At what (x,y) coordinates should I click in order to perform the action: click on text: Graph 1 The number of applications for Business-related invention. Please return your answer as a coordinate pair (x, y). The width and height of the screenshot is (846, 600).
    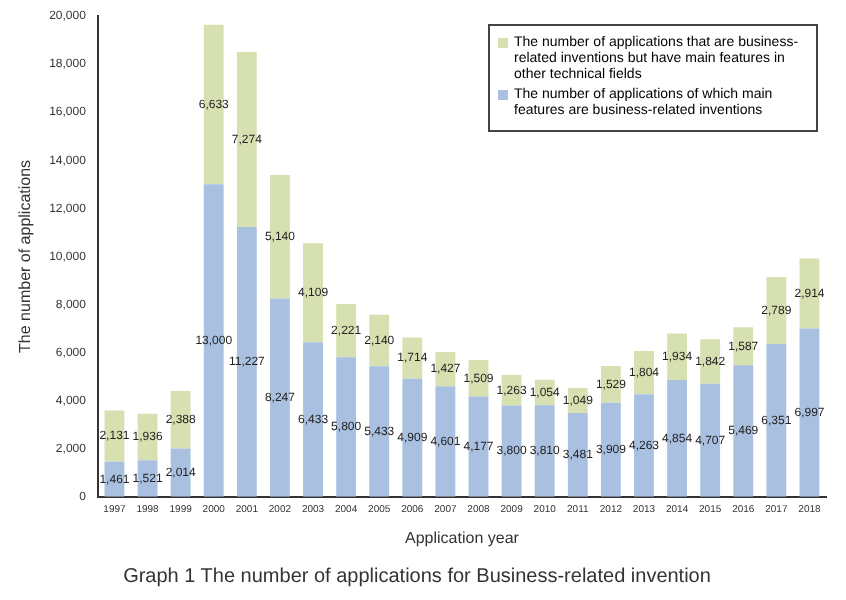
    Looking at the image, I should click on (417, 576).